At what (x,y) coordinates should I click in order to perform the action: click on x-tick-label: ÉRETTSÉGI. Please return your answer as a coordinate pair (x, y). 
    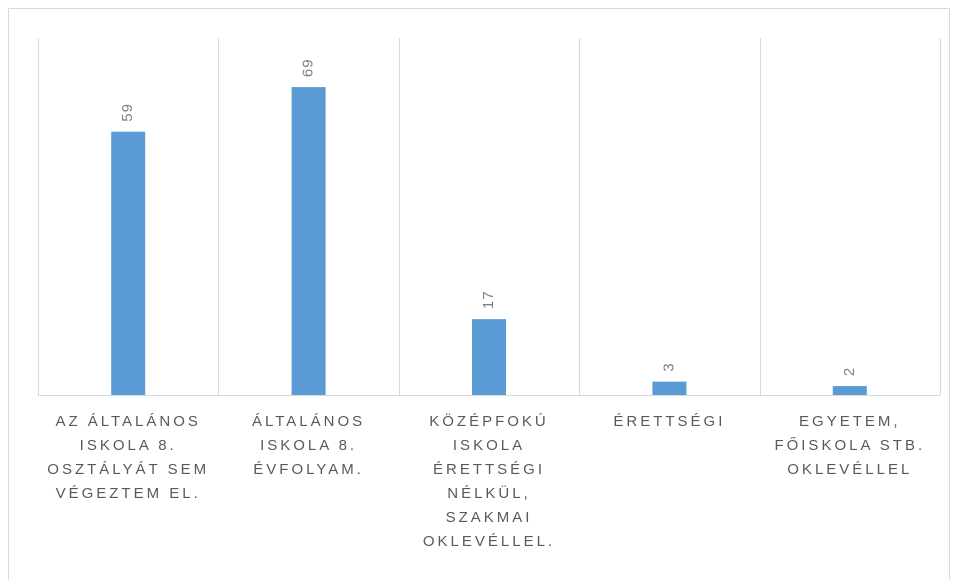
    Looking at the image, I should click on (669, 421).